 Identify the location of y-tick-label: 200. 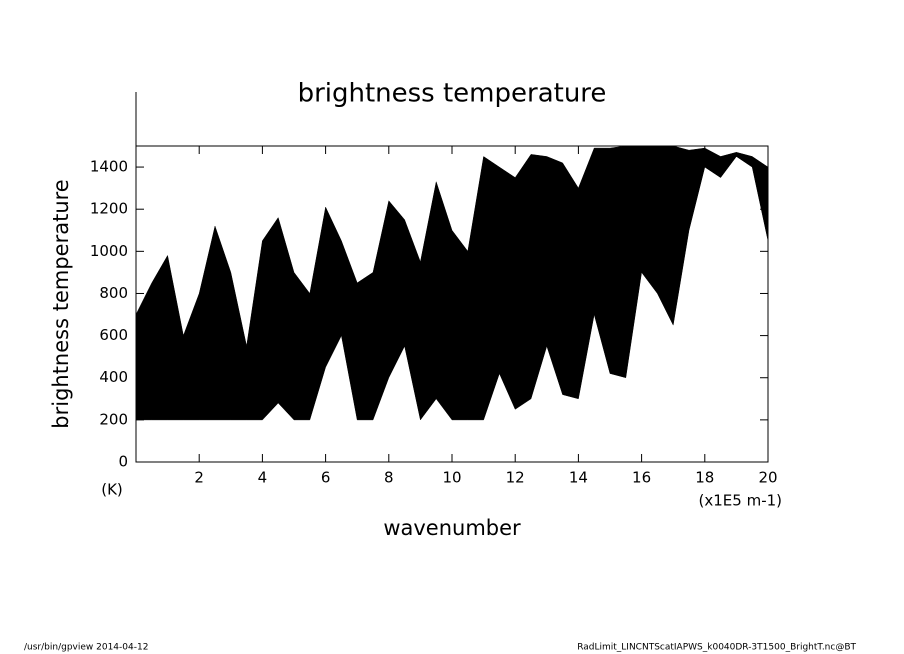
(113, 419).